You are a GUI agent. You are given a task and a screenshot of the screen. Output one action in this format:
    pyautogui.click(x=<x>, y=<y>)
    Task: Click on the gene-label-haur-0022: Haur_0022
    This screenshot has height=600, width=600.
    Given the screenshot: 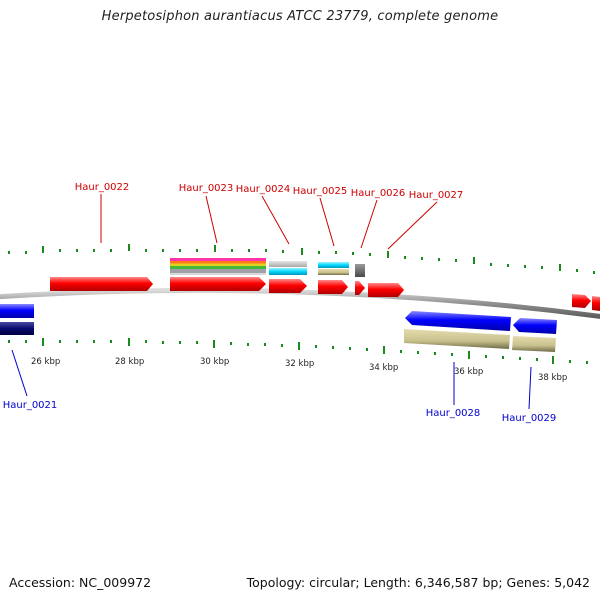 What is the action you would take?
    pyautogui.click(x=102, y=187)
    